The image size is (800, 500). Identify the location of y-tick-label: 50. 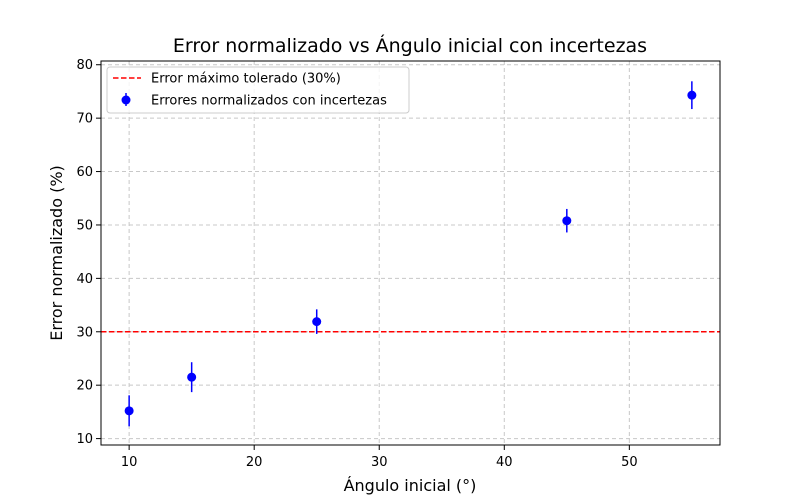
(84, 225).